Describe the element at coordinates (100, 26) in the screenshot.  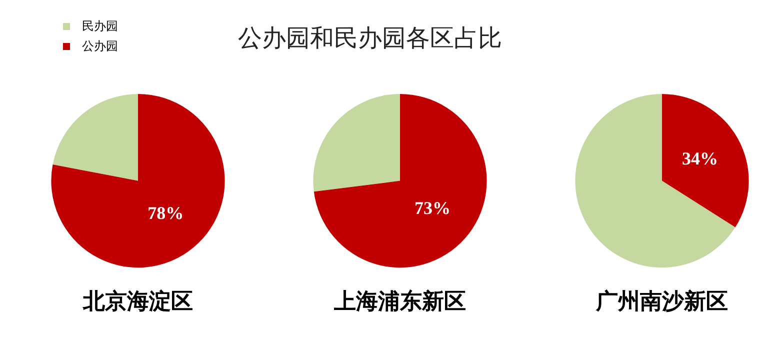
I see `legend-label: 民办园` at that location.